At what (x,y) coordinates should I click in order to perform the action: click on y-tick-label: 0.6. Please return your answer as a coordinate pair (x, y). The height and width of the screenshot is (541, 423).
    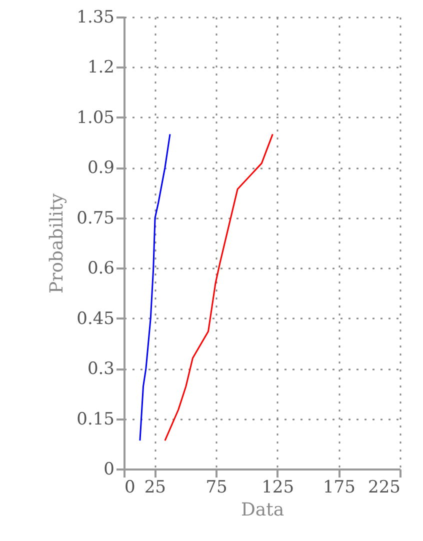
    Looking at the image, I should click on (100, 268).